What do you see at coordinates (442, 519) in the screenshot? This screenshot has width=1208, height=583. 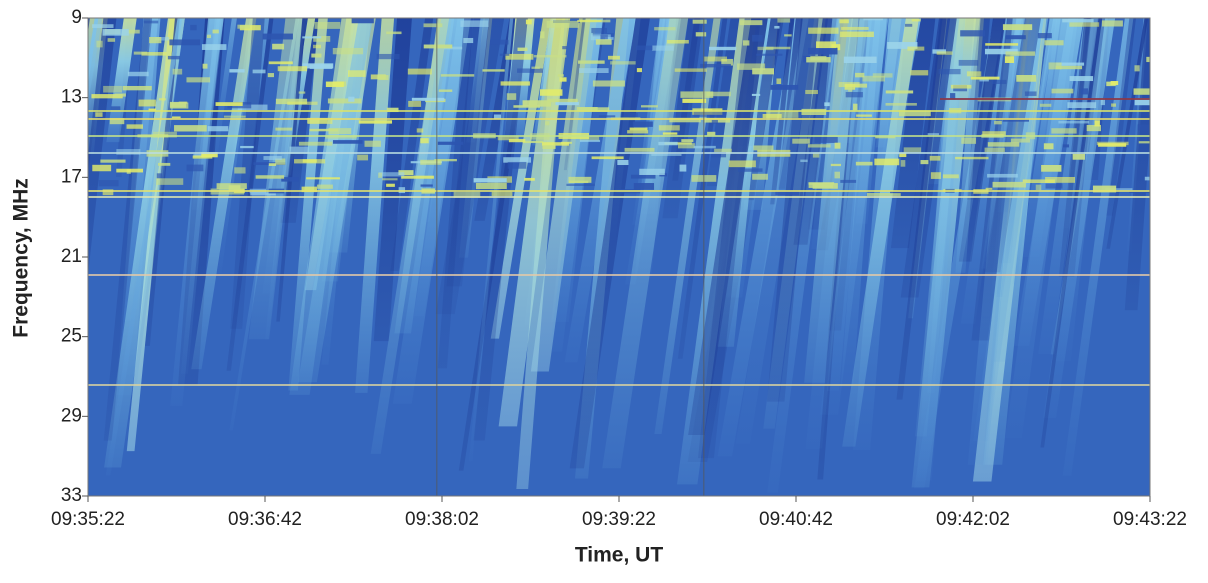 I see `x-tick-label: 09:38:02` at bounding box center [442, 519].